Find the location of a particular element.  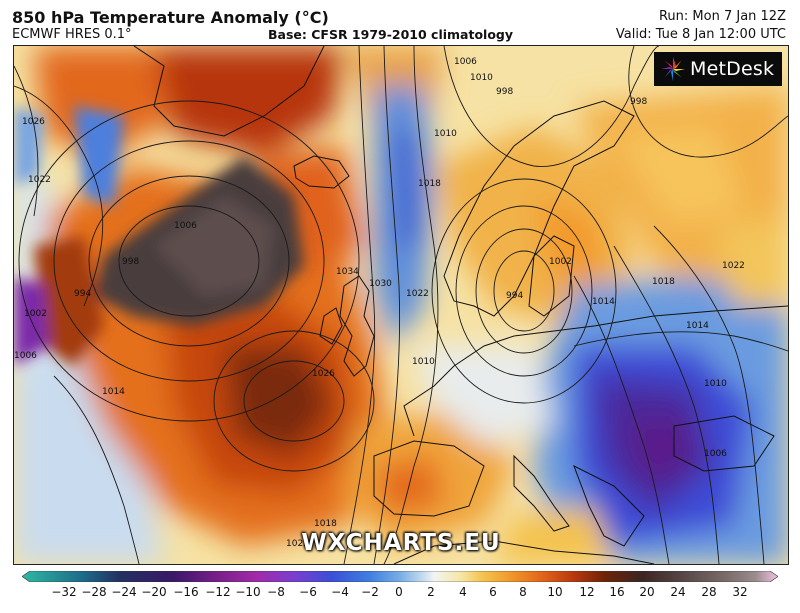

metdesk-logo: MetDesk is located at coordinates (718, 69).